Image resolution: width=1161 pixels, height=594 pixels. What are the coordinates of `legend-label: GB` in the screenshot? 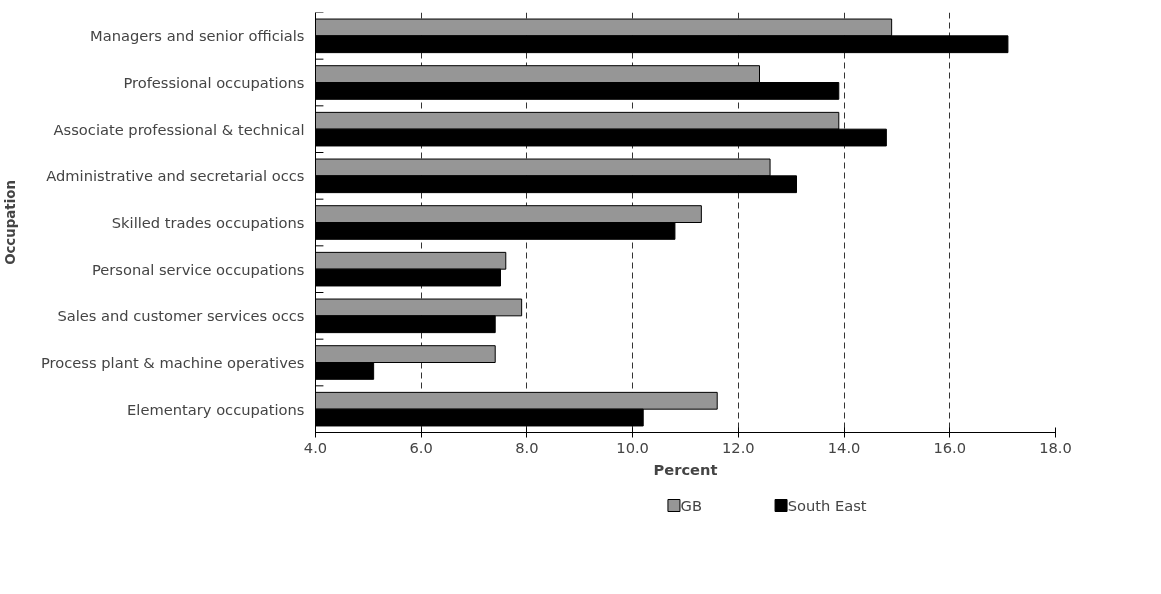 It's located at (691, 505).